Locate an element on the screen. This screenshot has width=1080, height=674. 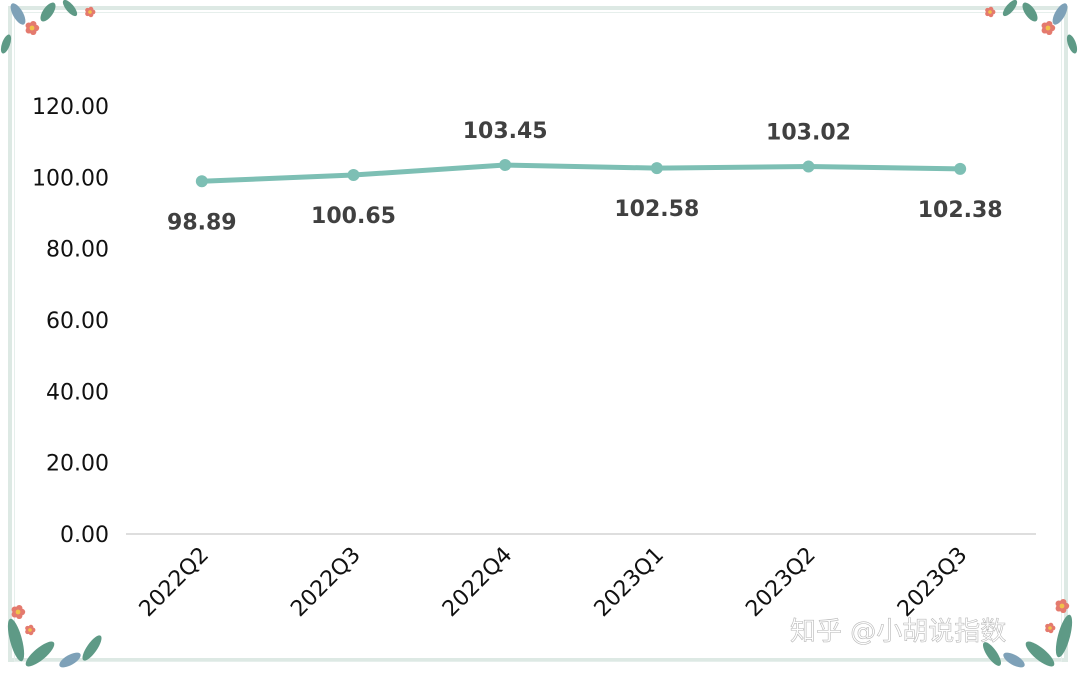
data-points is located at coordinates (581, 173).